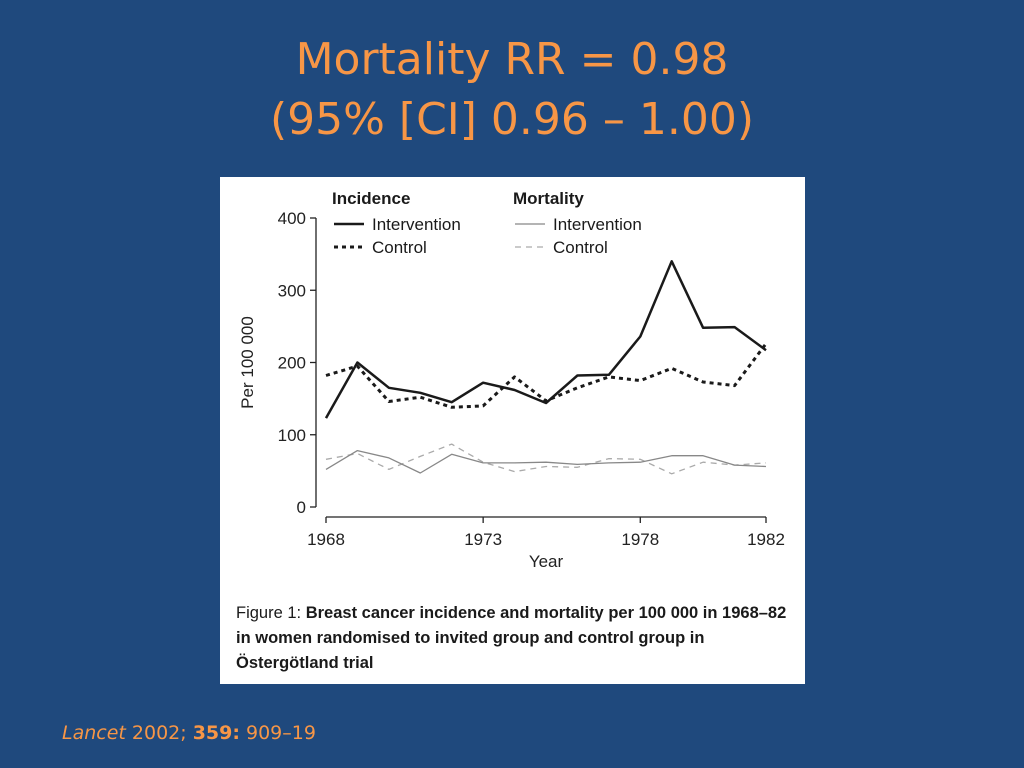 This screenshot has height=768, width=1024. What do you see at coordinates (292, 218) in the screenshot?
I see `y-tick-label: 400` at bounding box center [292, 218].